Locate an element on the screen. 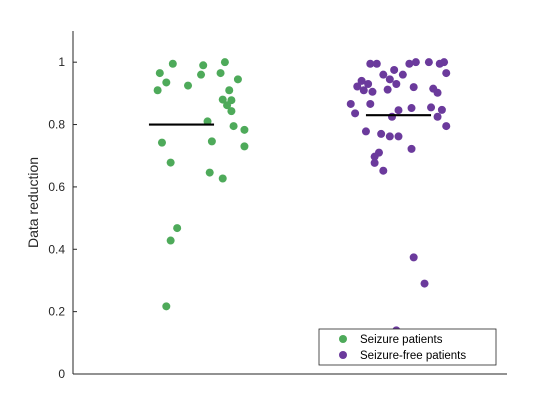 This screenshot has height=420, width=560. y-axis-label: Data reduction is located at coordinates (33, 202).